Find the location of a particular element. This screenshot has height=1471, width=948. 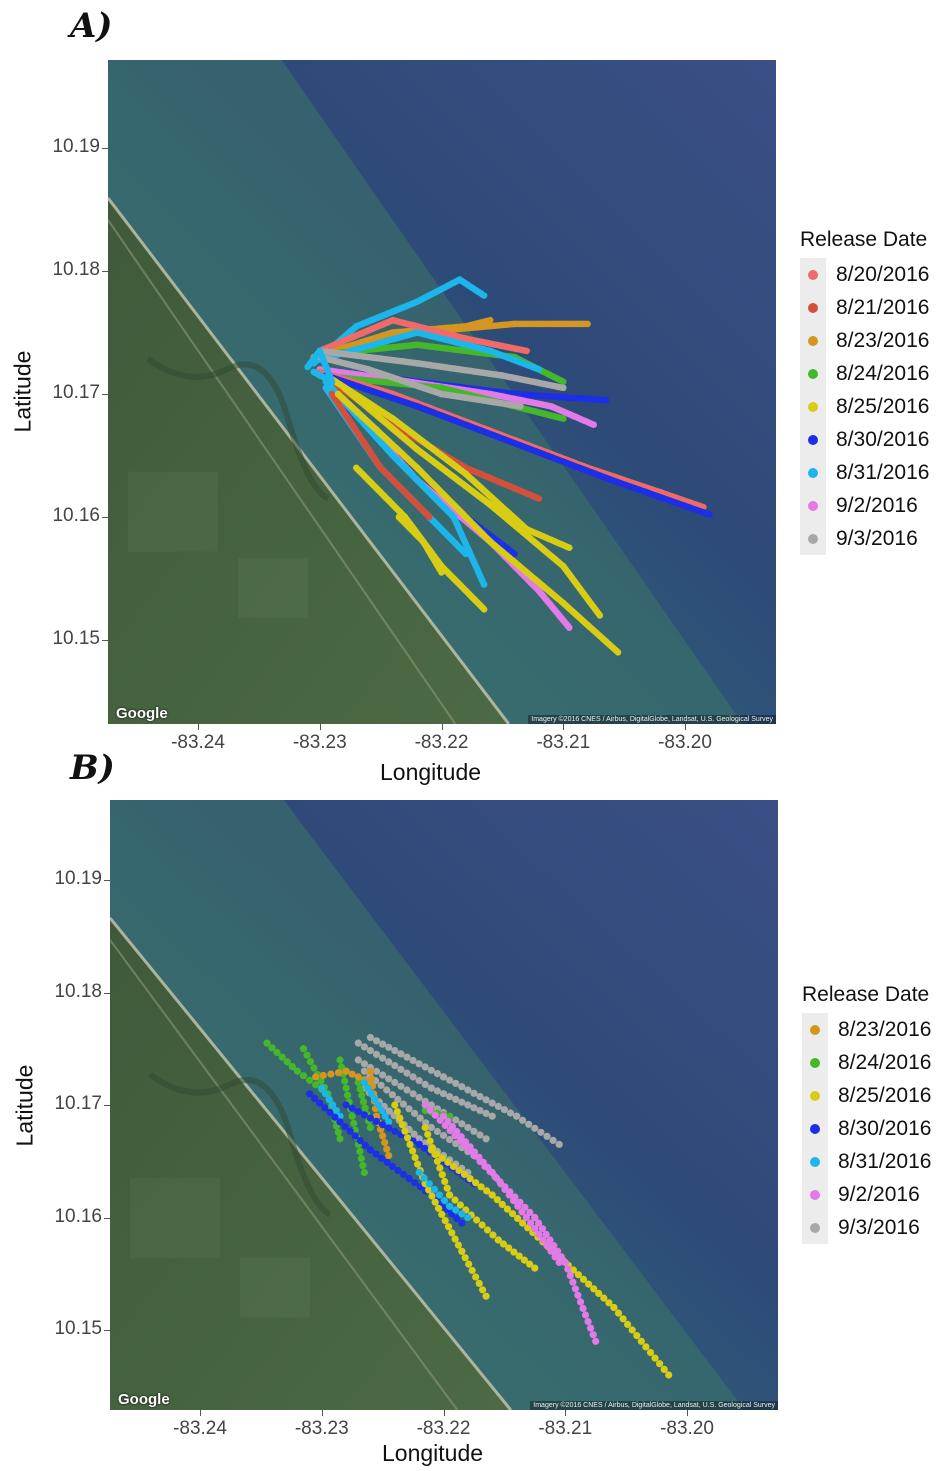

legend-key is located at coordinates (813, 274).